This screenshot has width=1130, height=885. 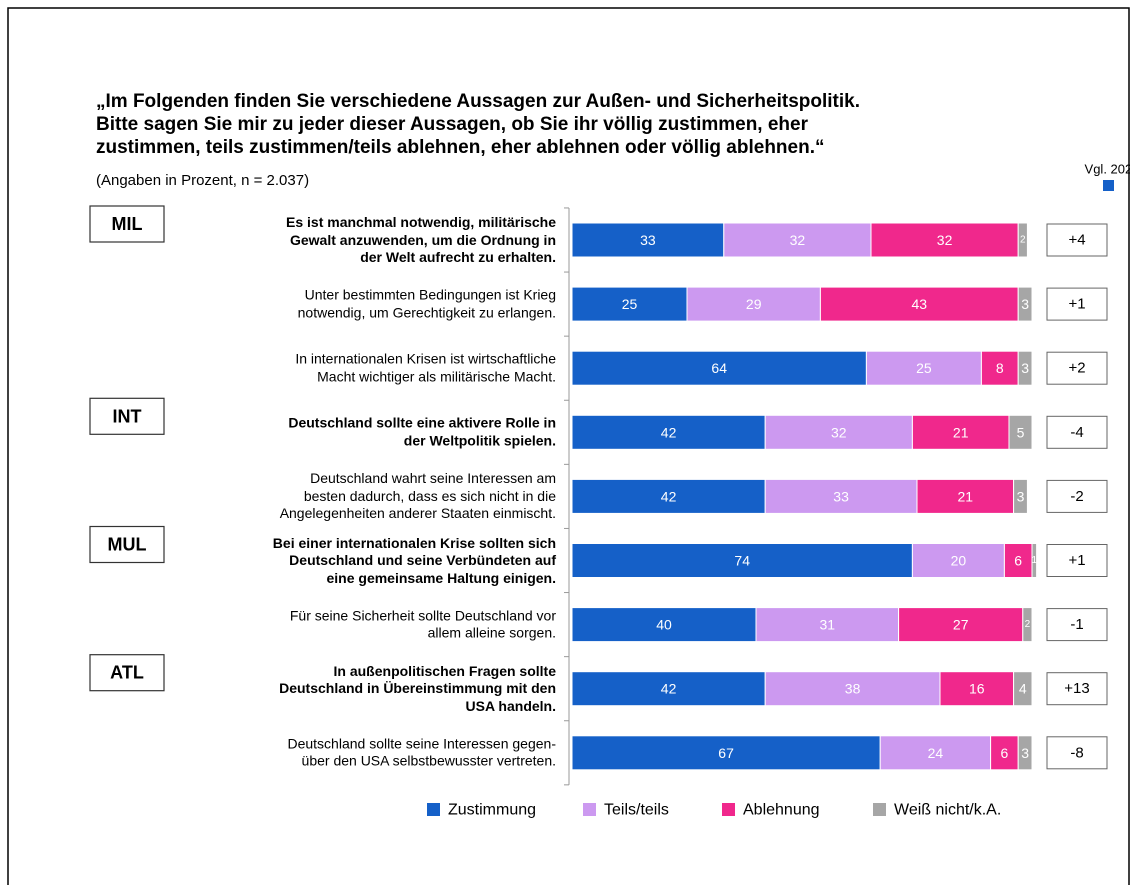 I want to click on comparison-value: -4, so click(x=1076, y=432).